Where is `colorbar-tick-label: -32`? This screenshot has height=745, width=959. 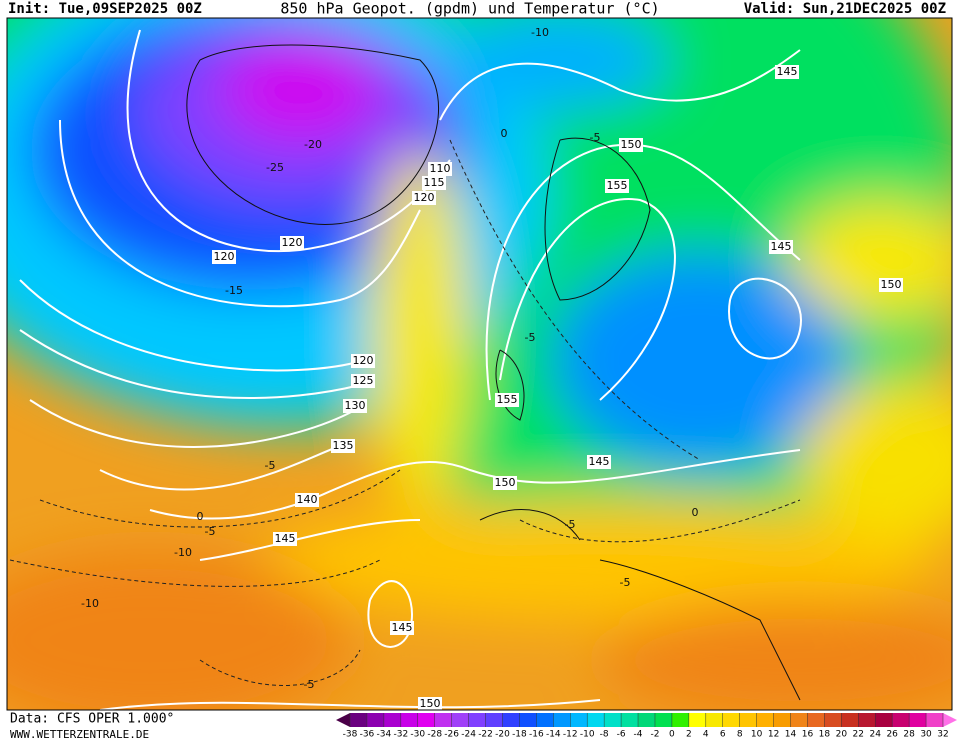 colorbar-tick-label: -32 is located at coordinates (400, 735).